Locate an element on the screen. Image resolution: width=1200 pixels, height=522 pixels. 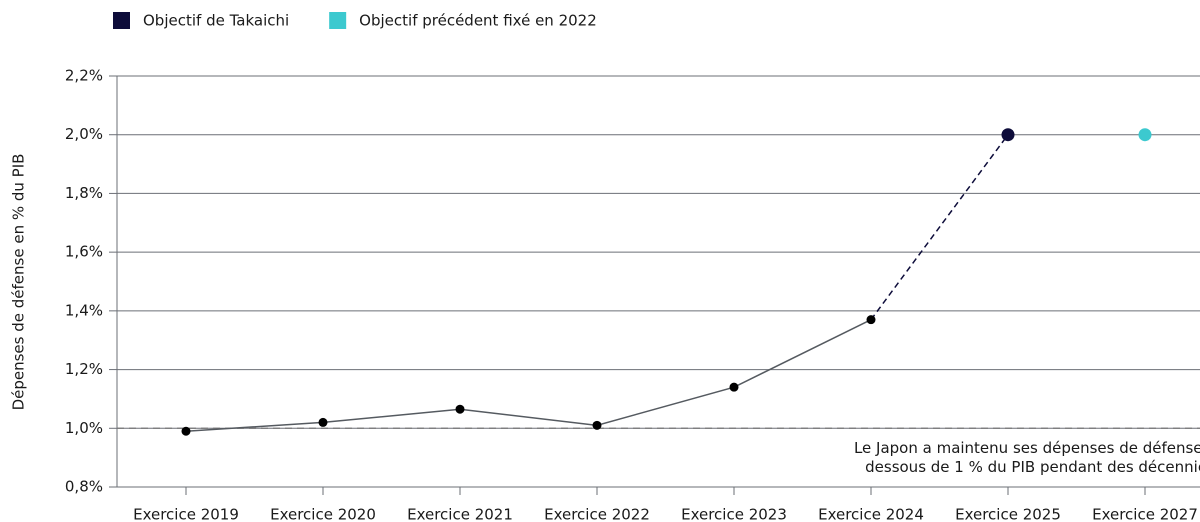
y-tick-label: 1,6% is located at coordinates (84, 252).